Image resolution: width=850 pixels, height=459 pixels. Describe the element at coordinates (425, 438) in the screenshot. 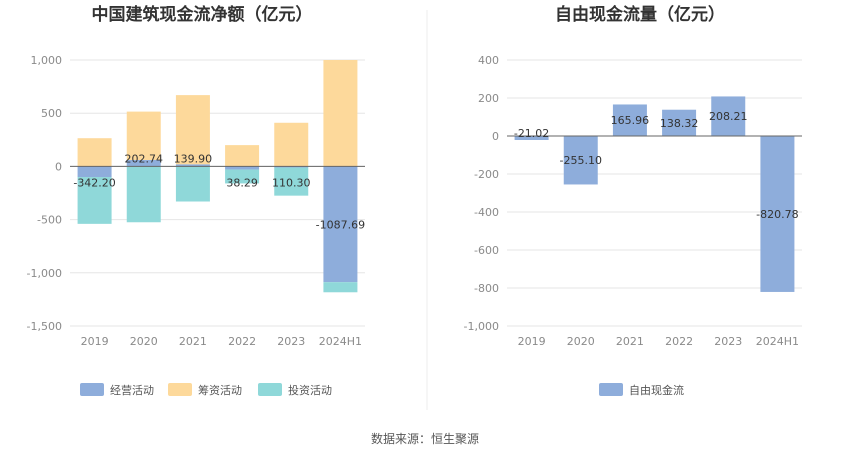

I see `data-source: 数据来源：恒生聚源` at that location.